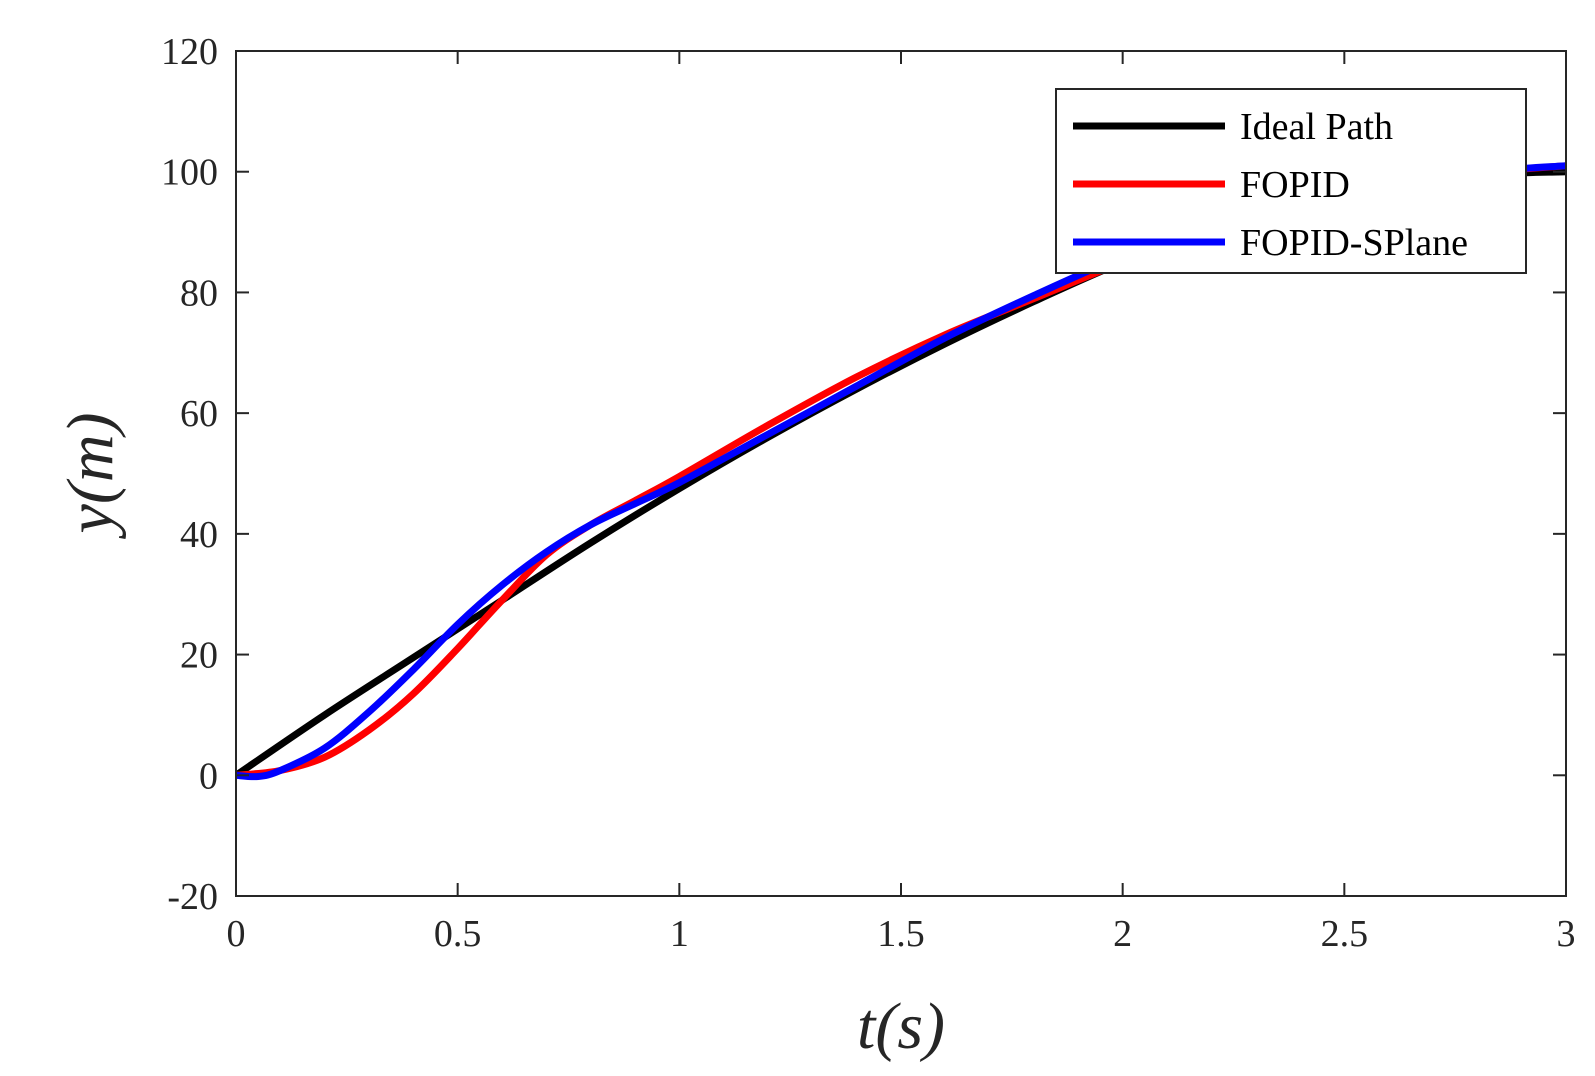 This screenshot has width=1595, height=1076. Describe the element at coordinates (90, 476) in the screenshot. I see `y-axis-label: y(m)` at that location.